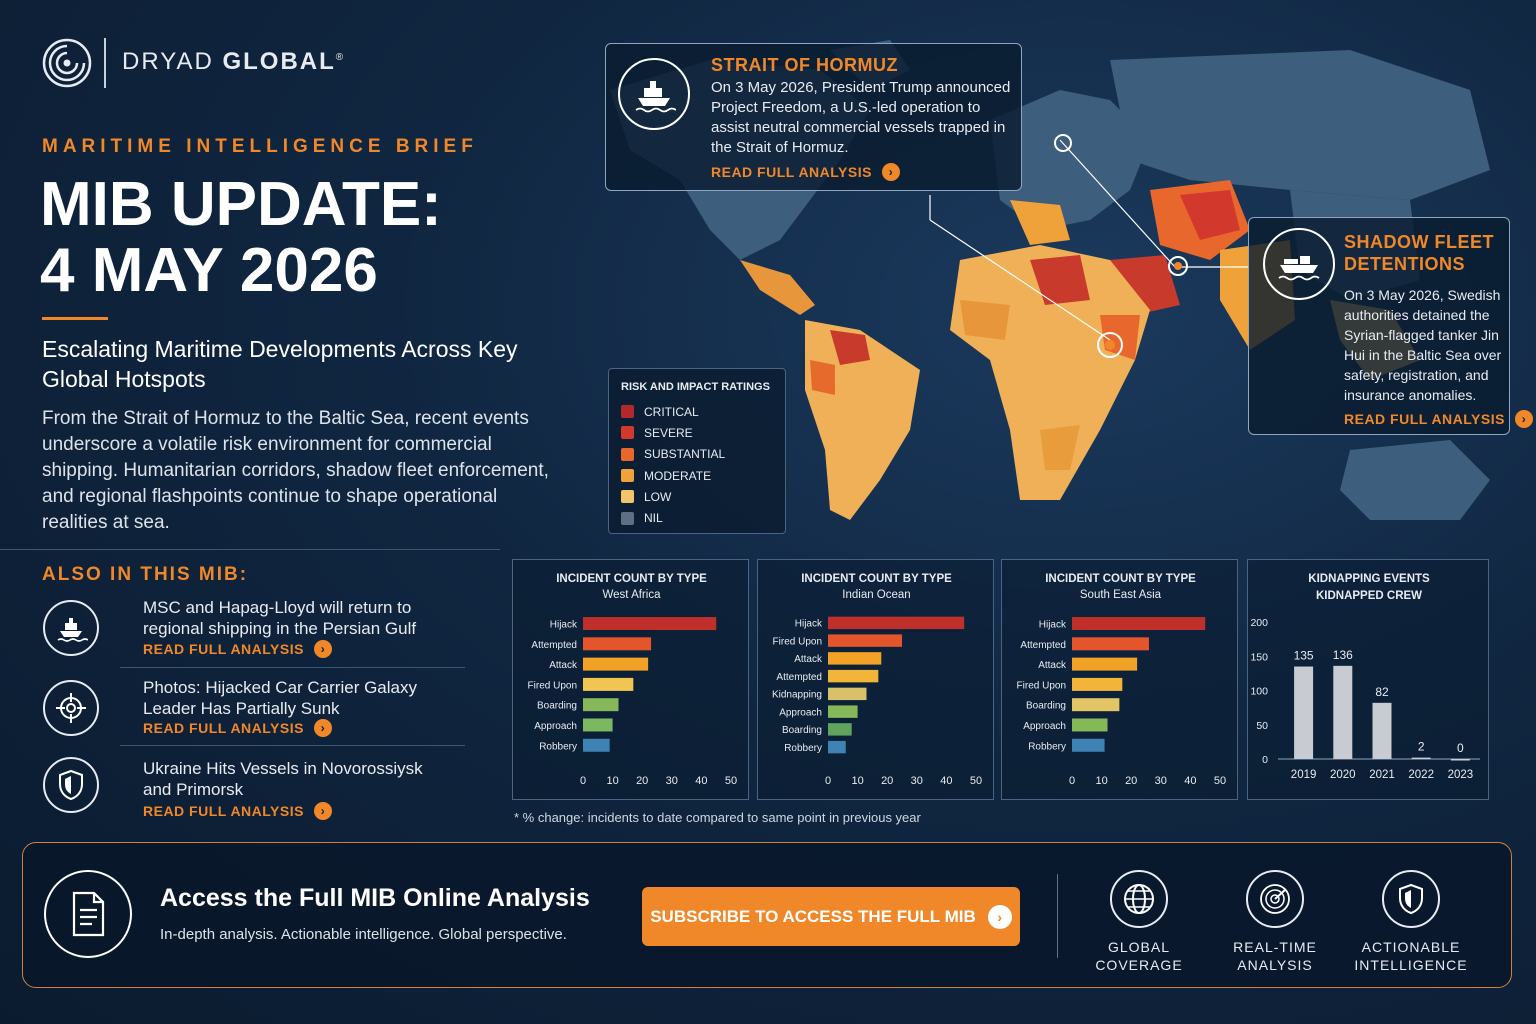 Image resolution: width=1536 pixels, height=1024 pixels. Describe the element at coordinates (837, 747) in the screenshot. I see `bar-robbery` at that location.